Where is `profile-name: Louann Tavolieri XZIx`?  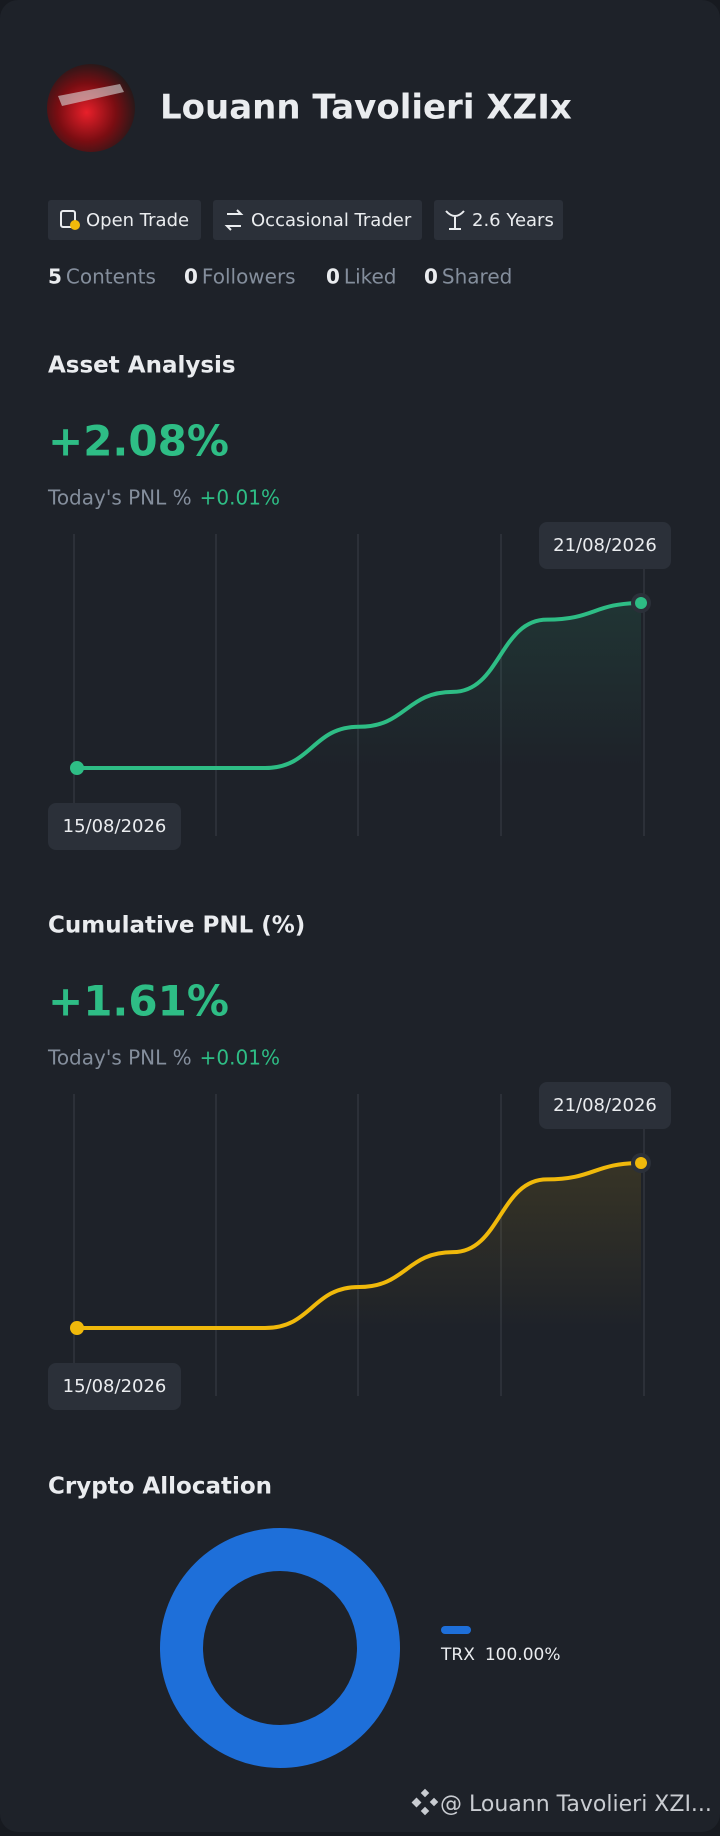 profile-name: Louann Tavolieri XZIx is located at coordinates (366, 108).